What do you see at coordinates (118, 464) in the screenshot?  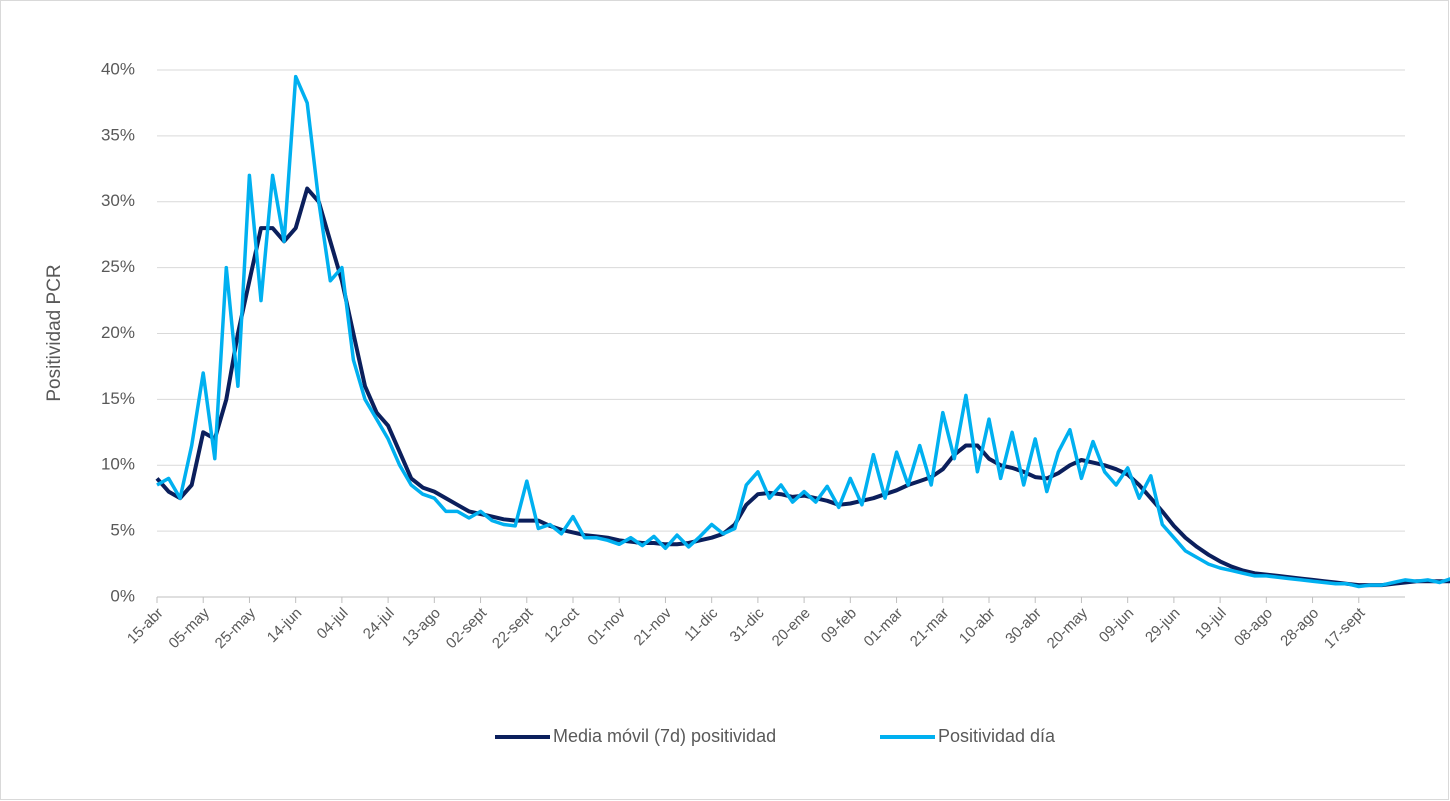 I see `y-tick-label: 10%` at bounding box center [118, 464].